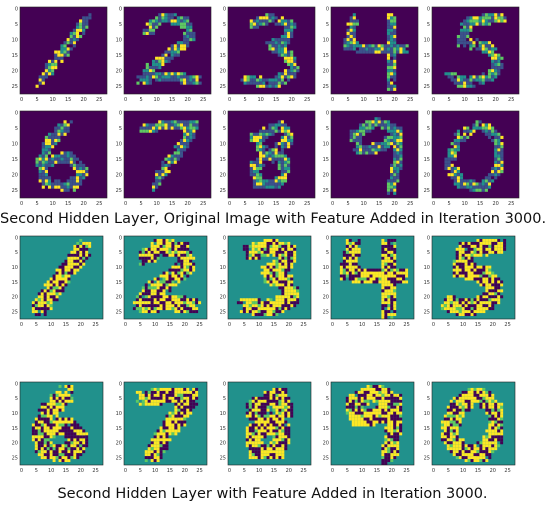  I want to click on y-tick-label: 10, so click(427, 414).